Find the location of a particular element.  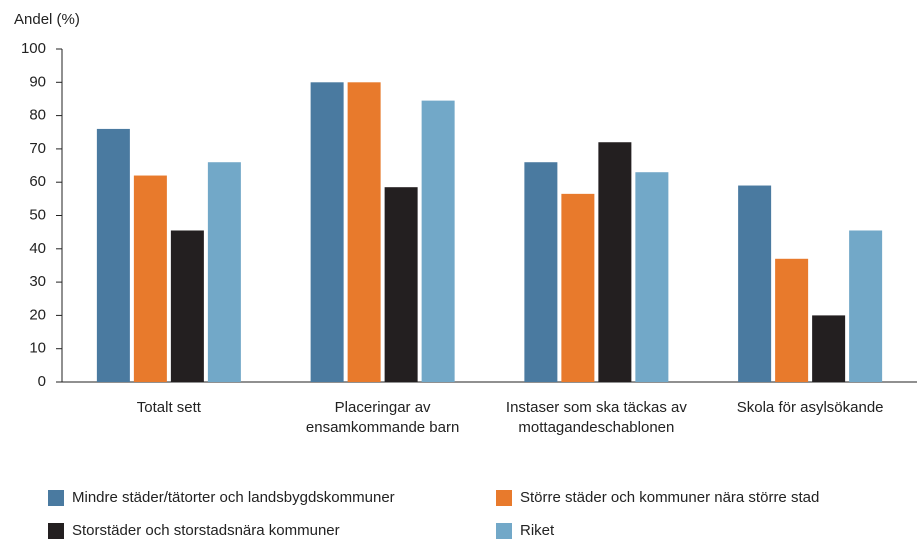

y-tick-label: 30 is located at coordinates (37, 281).